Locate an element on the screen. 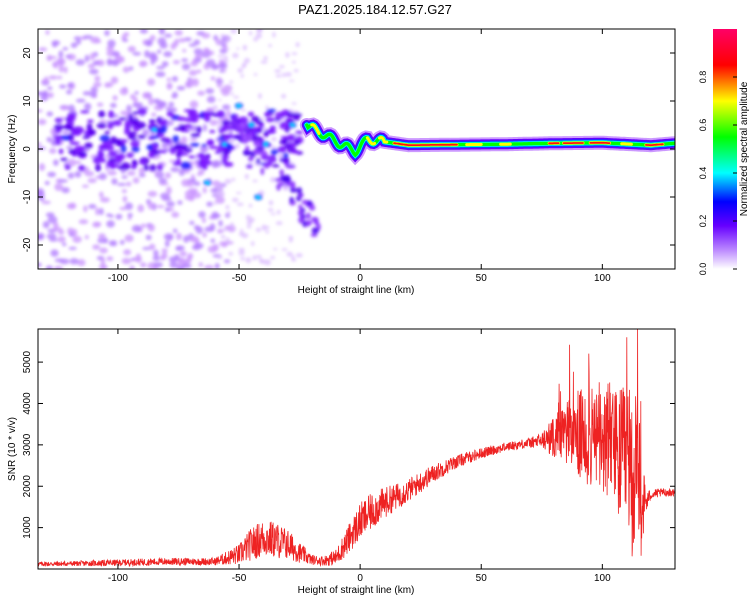 This screenshot has width=750, height=600. colorbar-ticks: 0.0 0.2 0.4 0.6 0.8 is located at coordinates (717, 173).